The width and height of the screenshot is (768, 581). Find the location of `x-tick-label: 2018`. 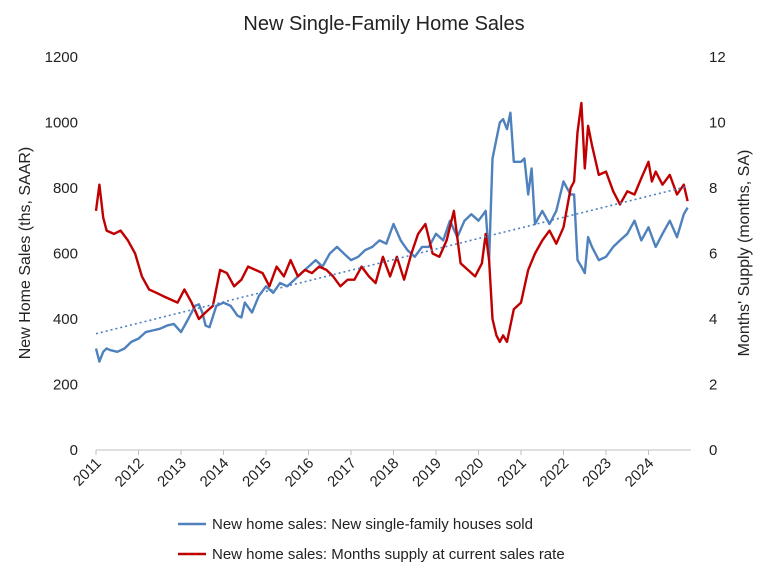

x-tick-label: 2018 is located at coordinates (385, 473).